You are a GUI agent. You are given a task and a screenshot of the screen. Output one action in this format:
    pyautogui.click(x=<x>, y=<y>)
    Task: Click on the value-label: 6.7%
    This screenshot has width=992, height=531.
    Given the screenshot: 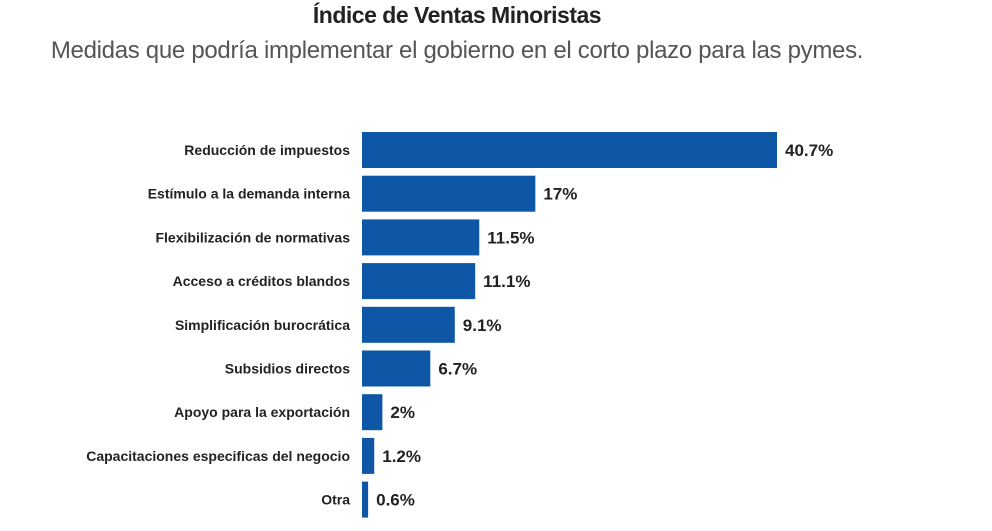 What is the action you would take?
    pyautogui.click(x=457, y=369)
    